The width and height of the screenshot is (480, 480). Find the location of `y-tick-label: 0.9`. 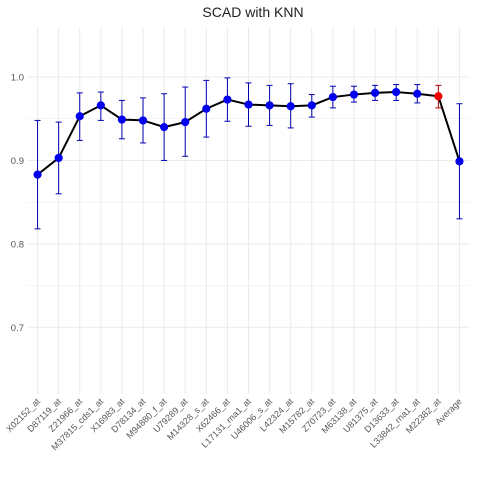

y-tick-label: 0.9 is located at coordinates (17, 161).